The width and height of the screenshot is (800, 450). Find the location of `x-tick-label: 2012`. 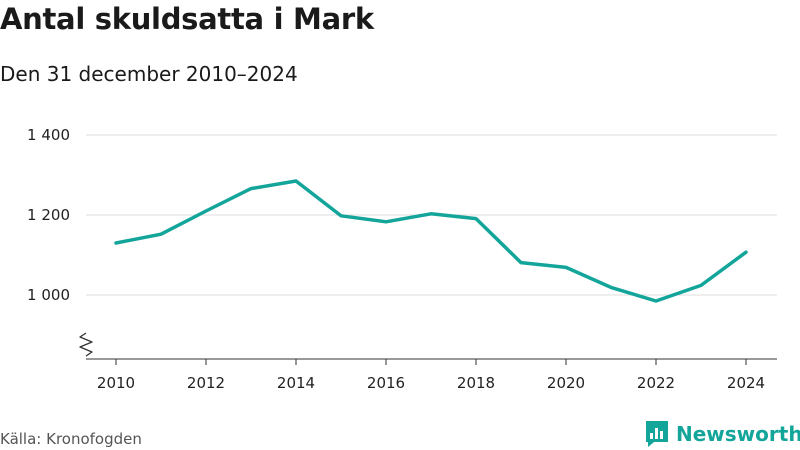

x-tick-label: 2012 is located at coordinates (206, 383).